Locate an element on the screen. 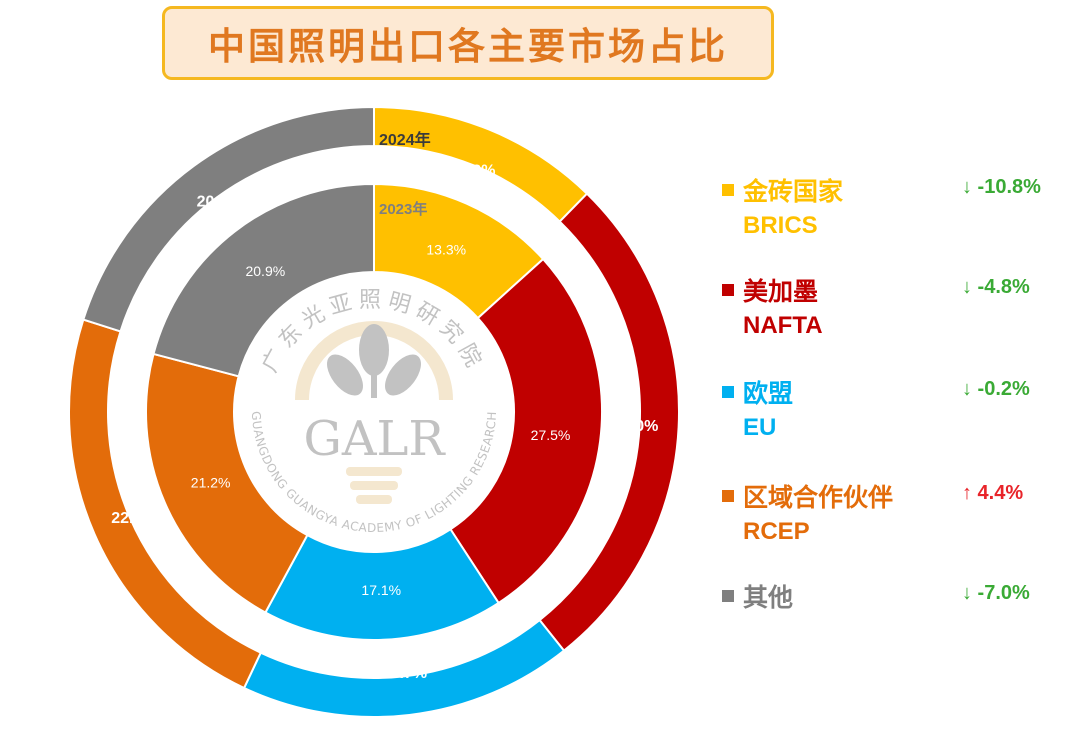  legend-change-value: ↓ -4.8% is located at coordinates (996, 287).